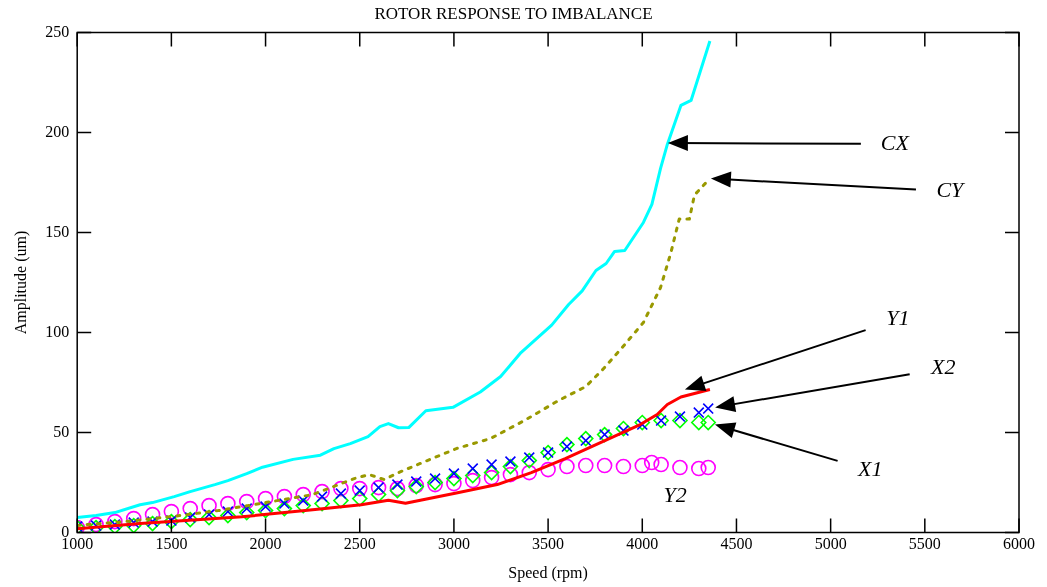 This screenshot has width=1047, height=587. Describe the element at coordinates (736, 544) in the screenshot. I see `x-tick-label: 4500` at that location.